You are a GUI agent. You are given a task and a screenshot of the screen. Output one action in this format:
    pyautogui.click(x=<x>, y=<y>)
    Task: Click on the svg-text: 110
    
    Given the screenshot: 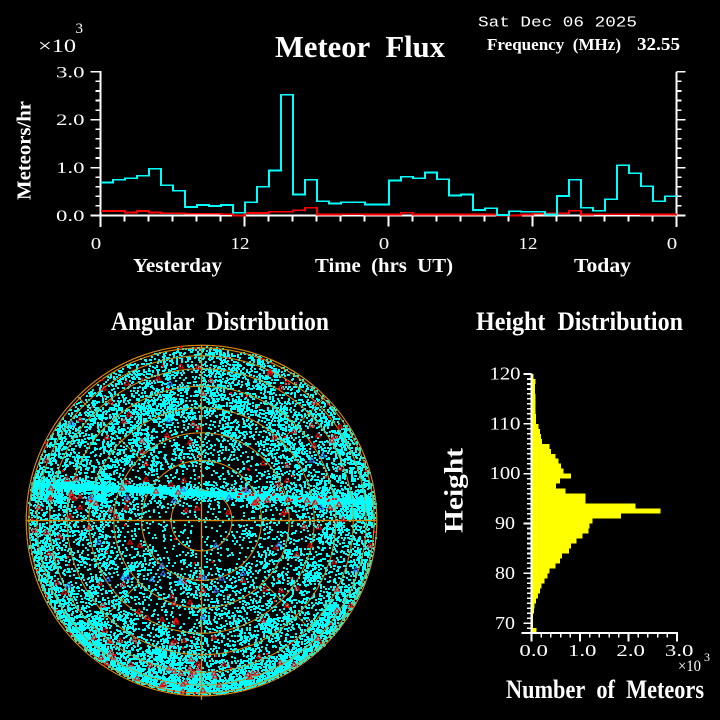 What is the action you would take?
    pyautogui.click(x=505, y=423)
    